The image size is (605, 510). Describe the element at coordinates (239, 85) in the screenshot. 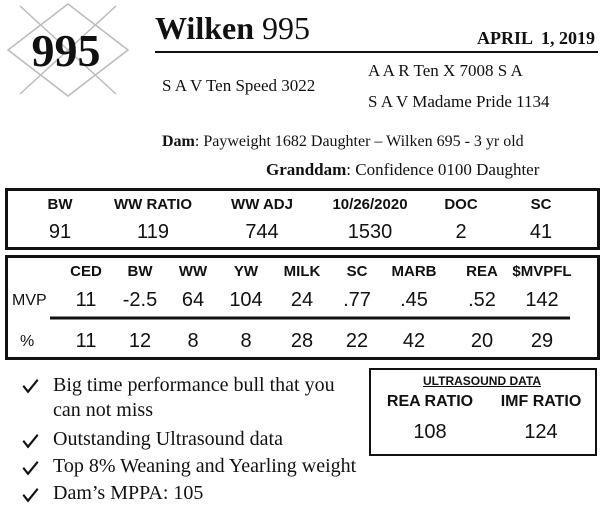

I see `sire: S A V Ten Speed 3022` at that location.